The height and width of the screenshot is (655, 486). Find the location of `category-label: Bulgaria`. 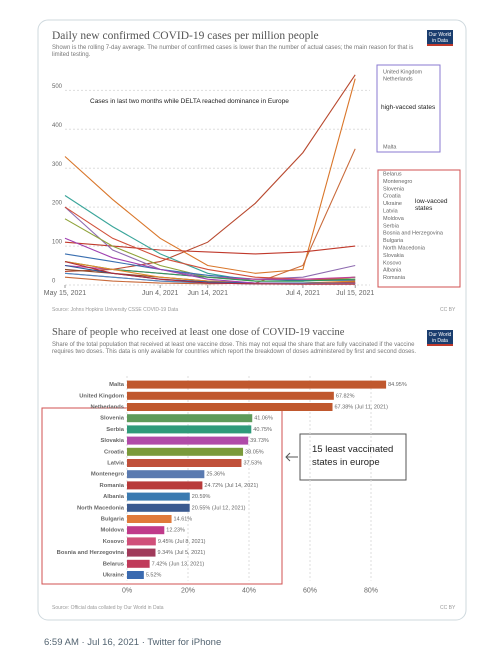

category-label: Bulgaria is located at coordinates (113, 520).